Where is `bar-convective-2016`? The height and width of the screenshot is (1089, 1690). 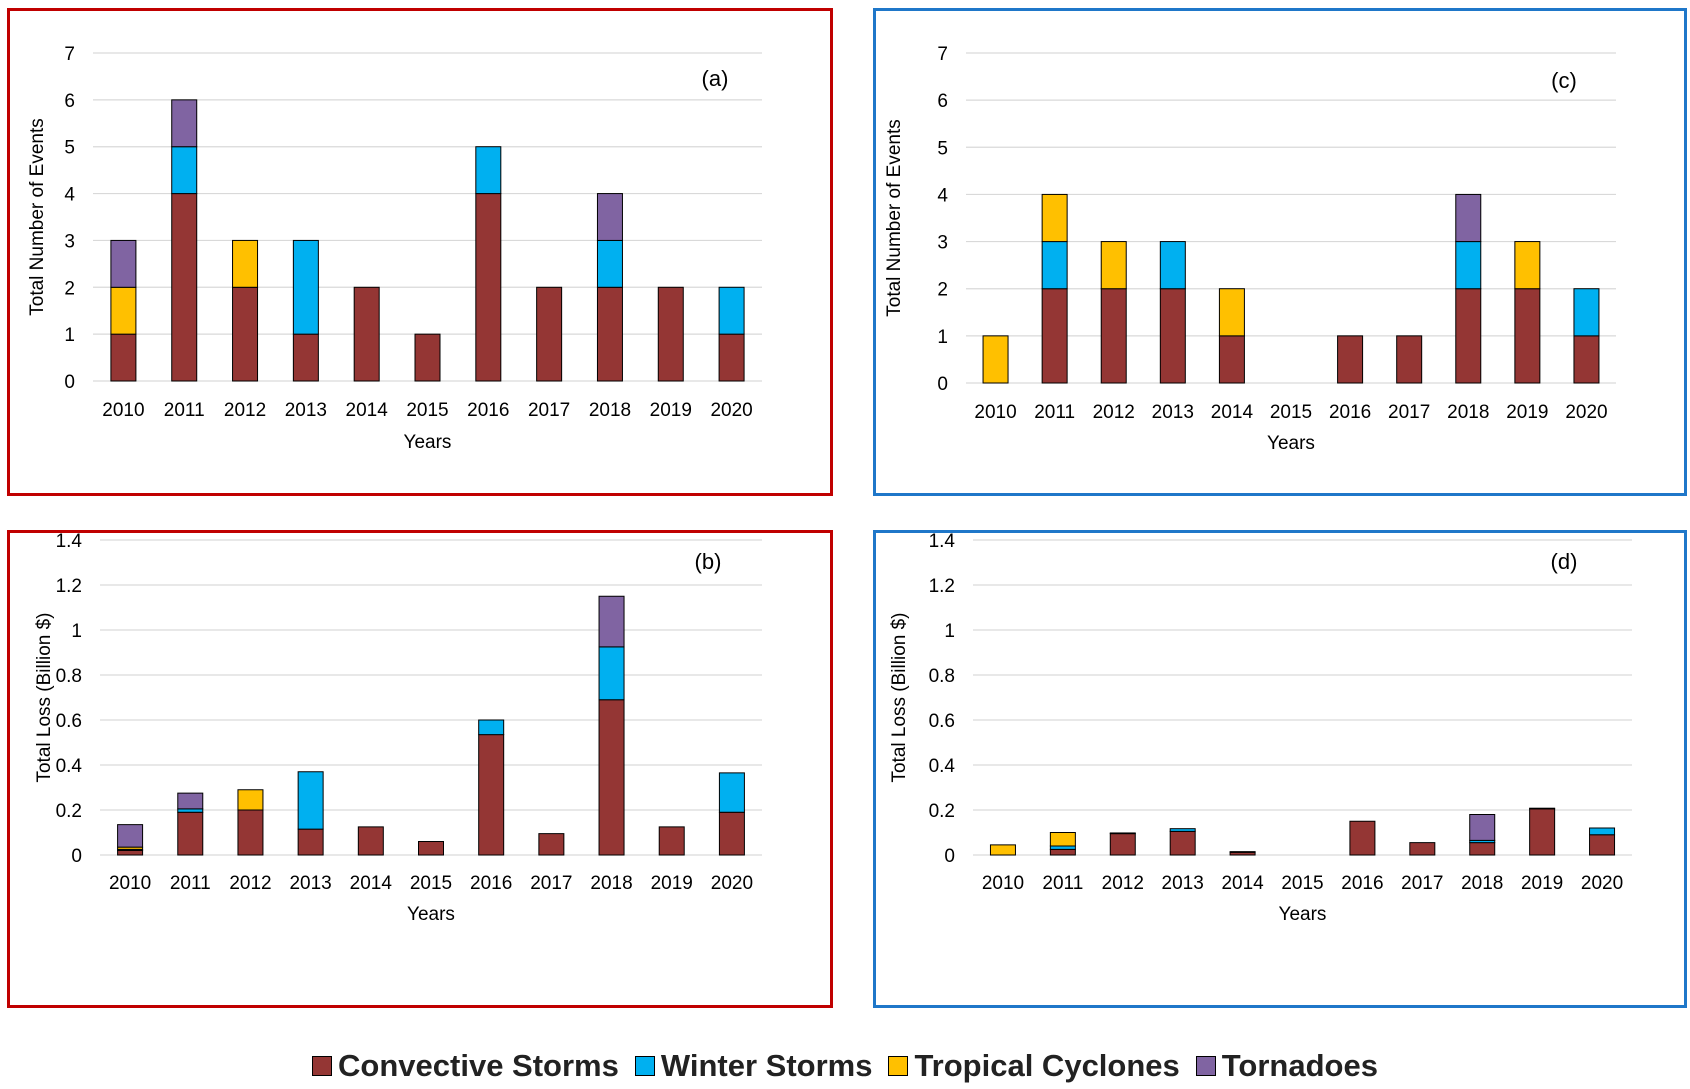
bar-convective-2016 is located at coordinates (1362, 838).